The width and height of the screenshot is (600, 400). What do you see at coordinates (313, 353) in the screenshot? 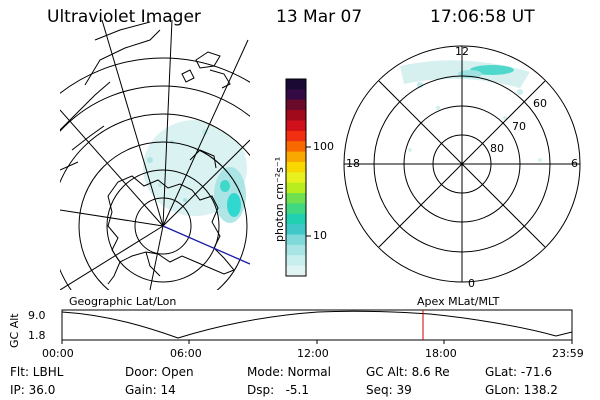
I see `time-tick-1200: 12:00` at bounding box center [313, 353].